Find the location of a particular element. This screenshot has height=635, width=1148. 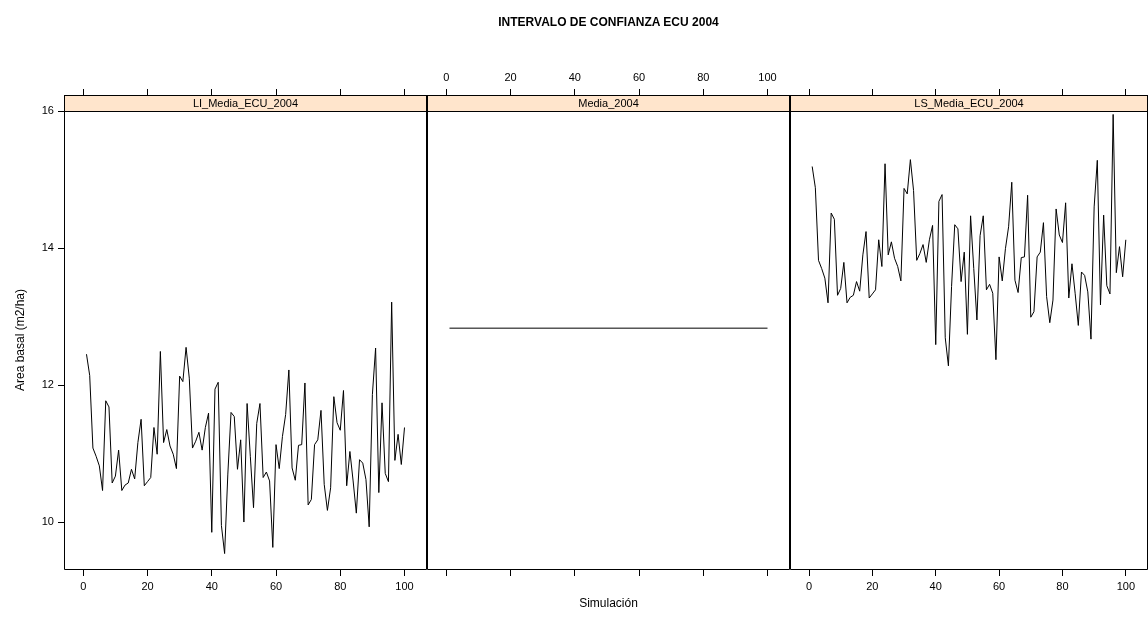

y-axis-title: Area basal (m2/ha) is located at coordinates (20, 340).